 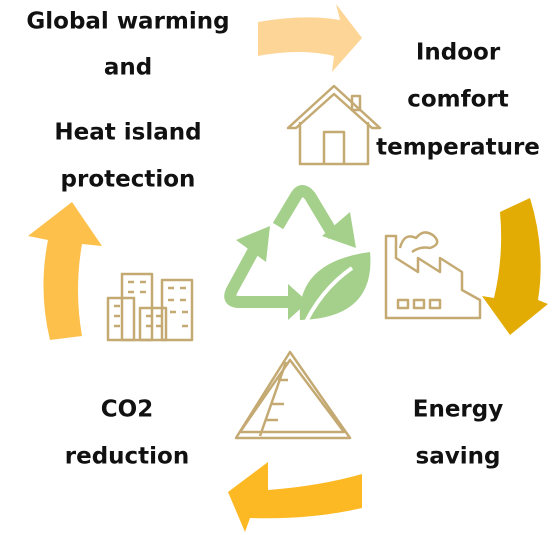 I want to click on leaf-vein, so click(x=327, y=298).